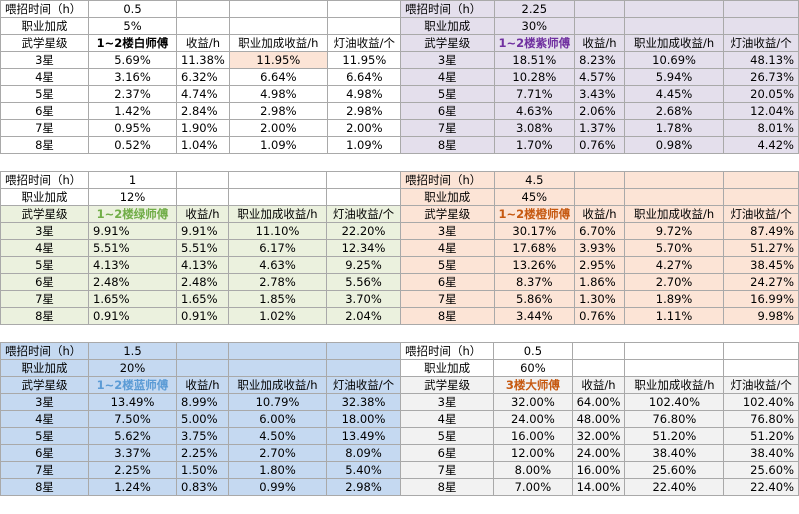 The width and height of the screenshot is (799, 514). What do you see at coordinates (599, 94) in the screenshot?
I see `income-cell: 3.43%` at bounding box center [599, 94].